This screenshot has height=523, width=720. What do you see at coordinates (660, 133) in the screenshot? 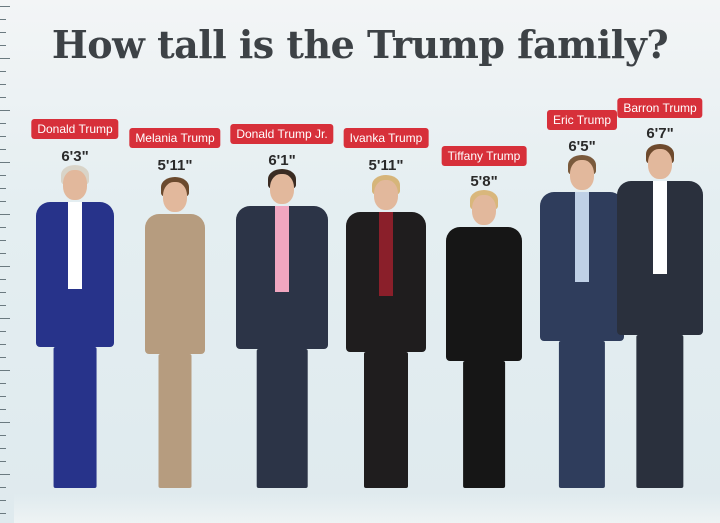
I see `height-value: 6'7"` at bounding box center [660, 133].